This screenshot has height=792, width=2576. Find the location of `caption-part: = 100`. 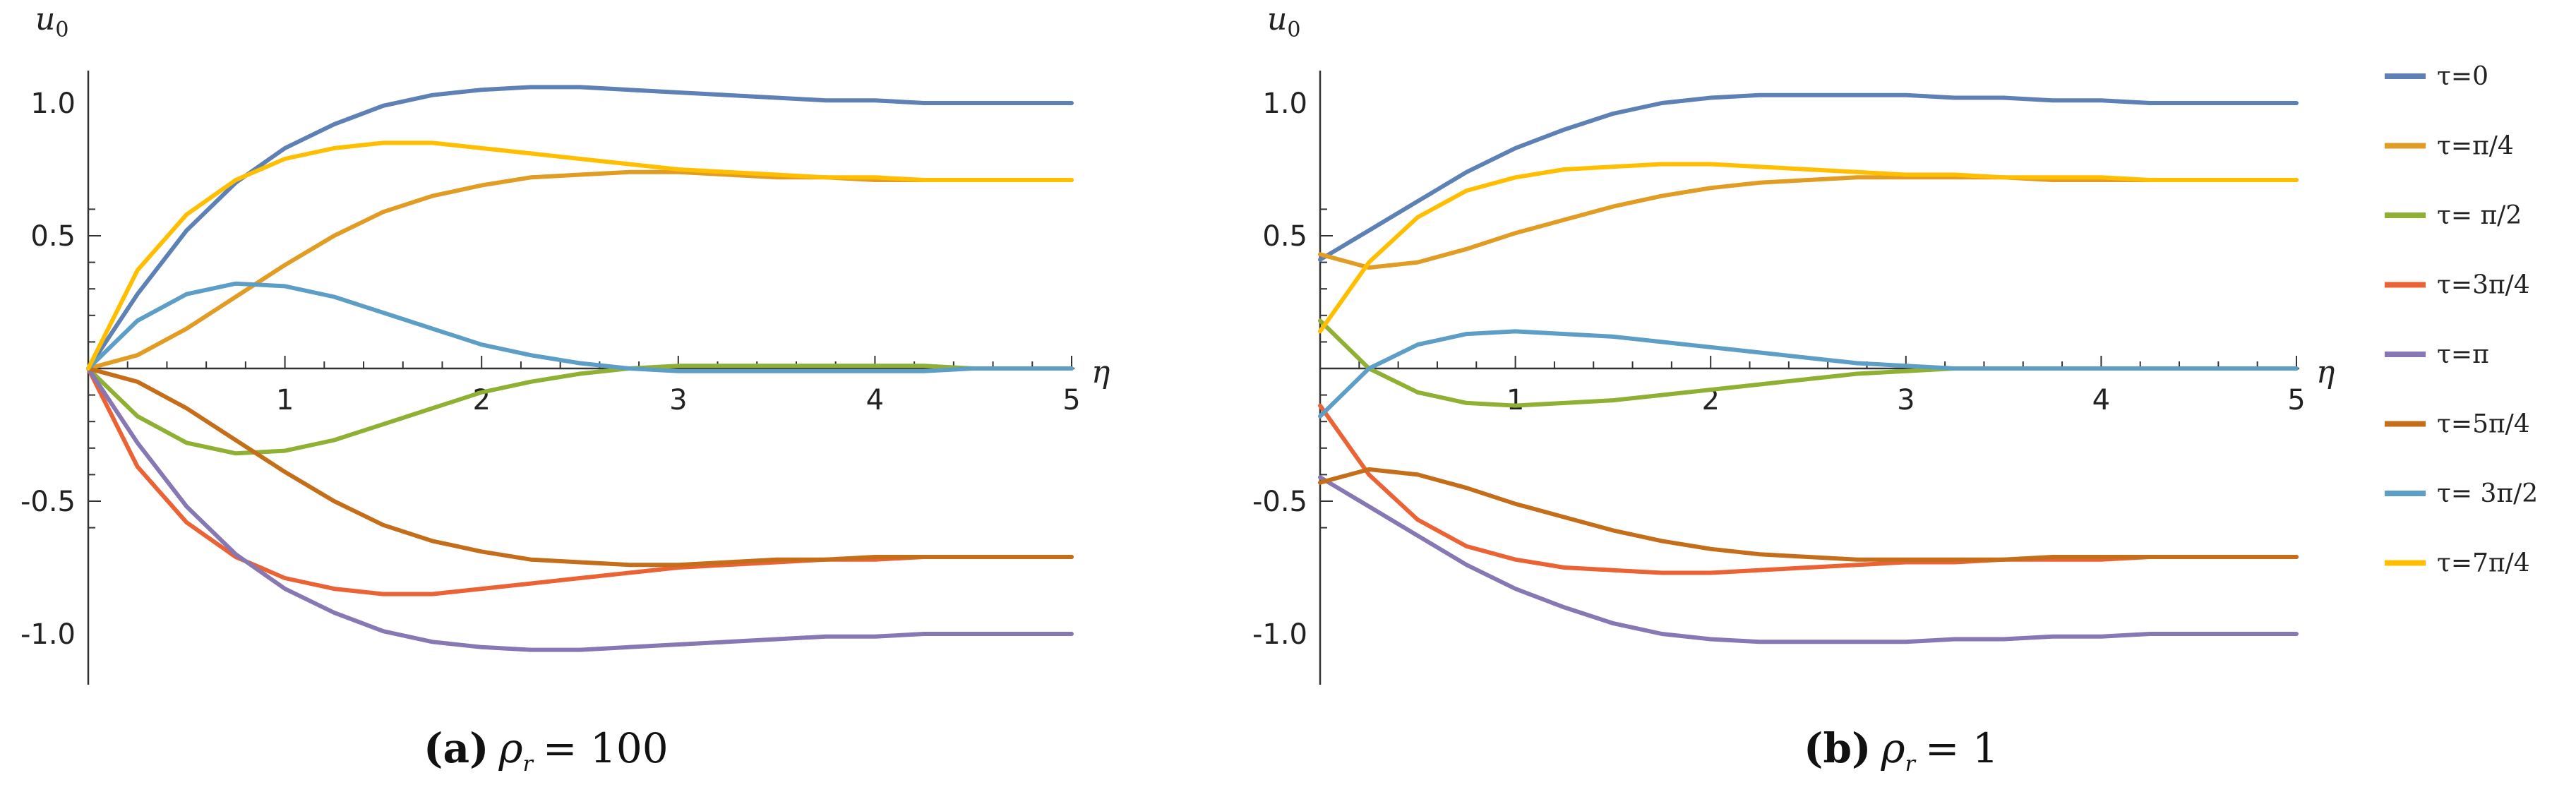

caption-part: = 100 is located at coordinates (606, 748).